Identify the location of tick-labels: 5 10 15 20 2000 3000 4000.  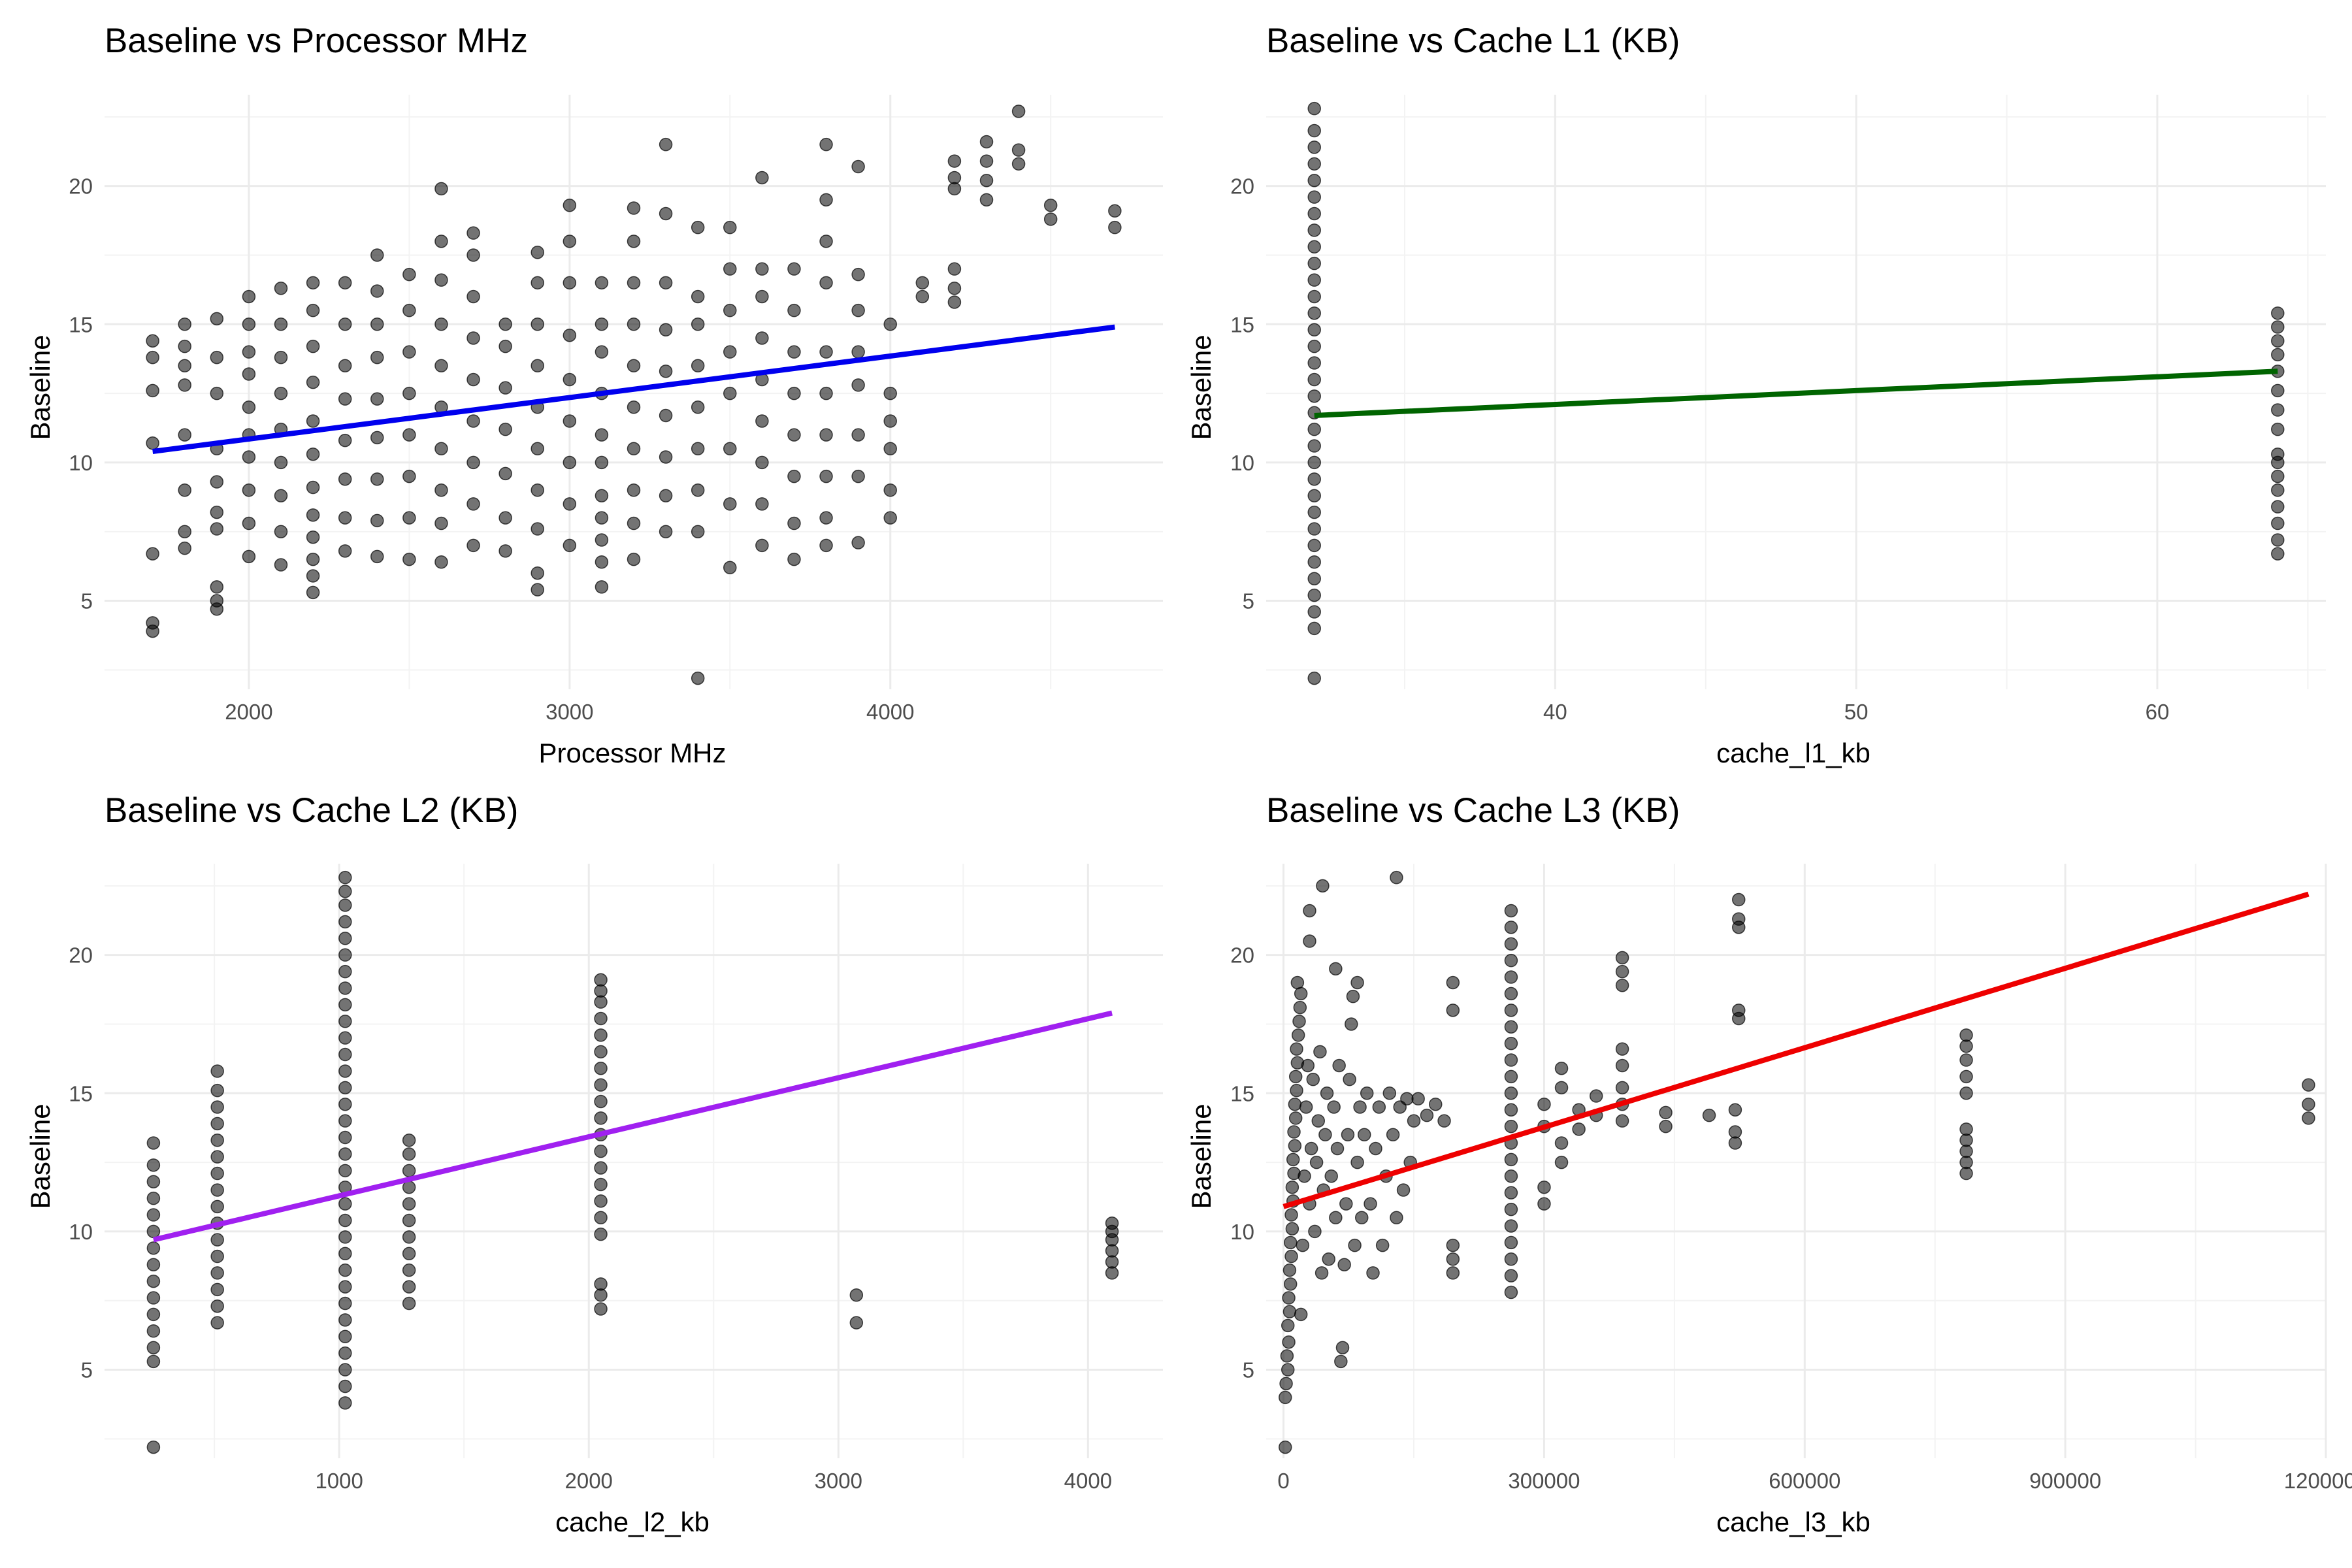
(491, 449).